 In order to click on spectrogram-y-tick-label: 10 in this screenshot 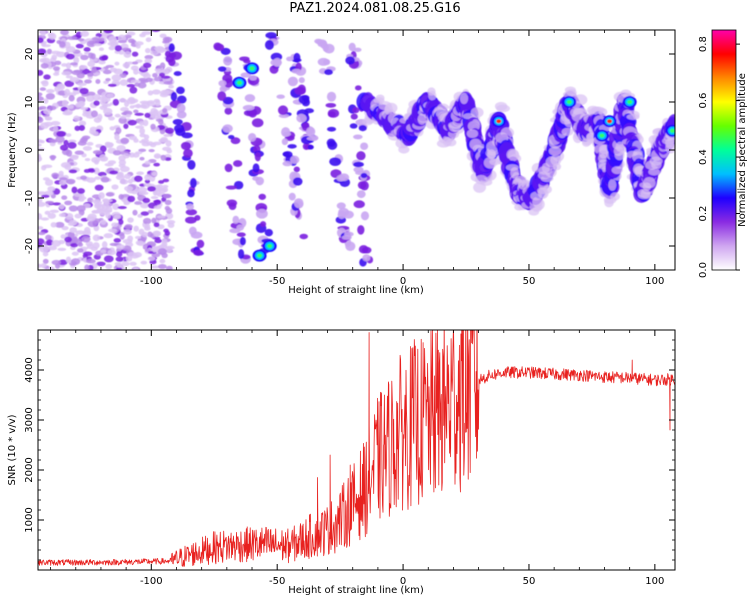, I will do `click(29, 102)`.